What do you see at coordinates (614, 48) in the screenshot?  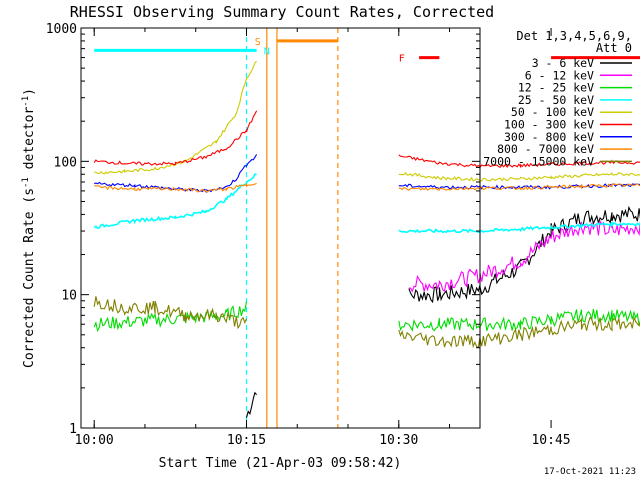 I see `legend-header-line-2: Att 0` at bounding box center [614, 48].